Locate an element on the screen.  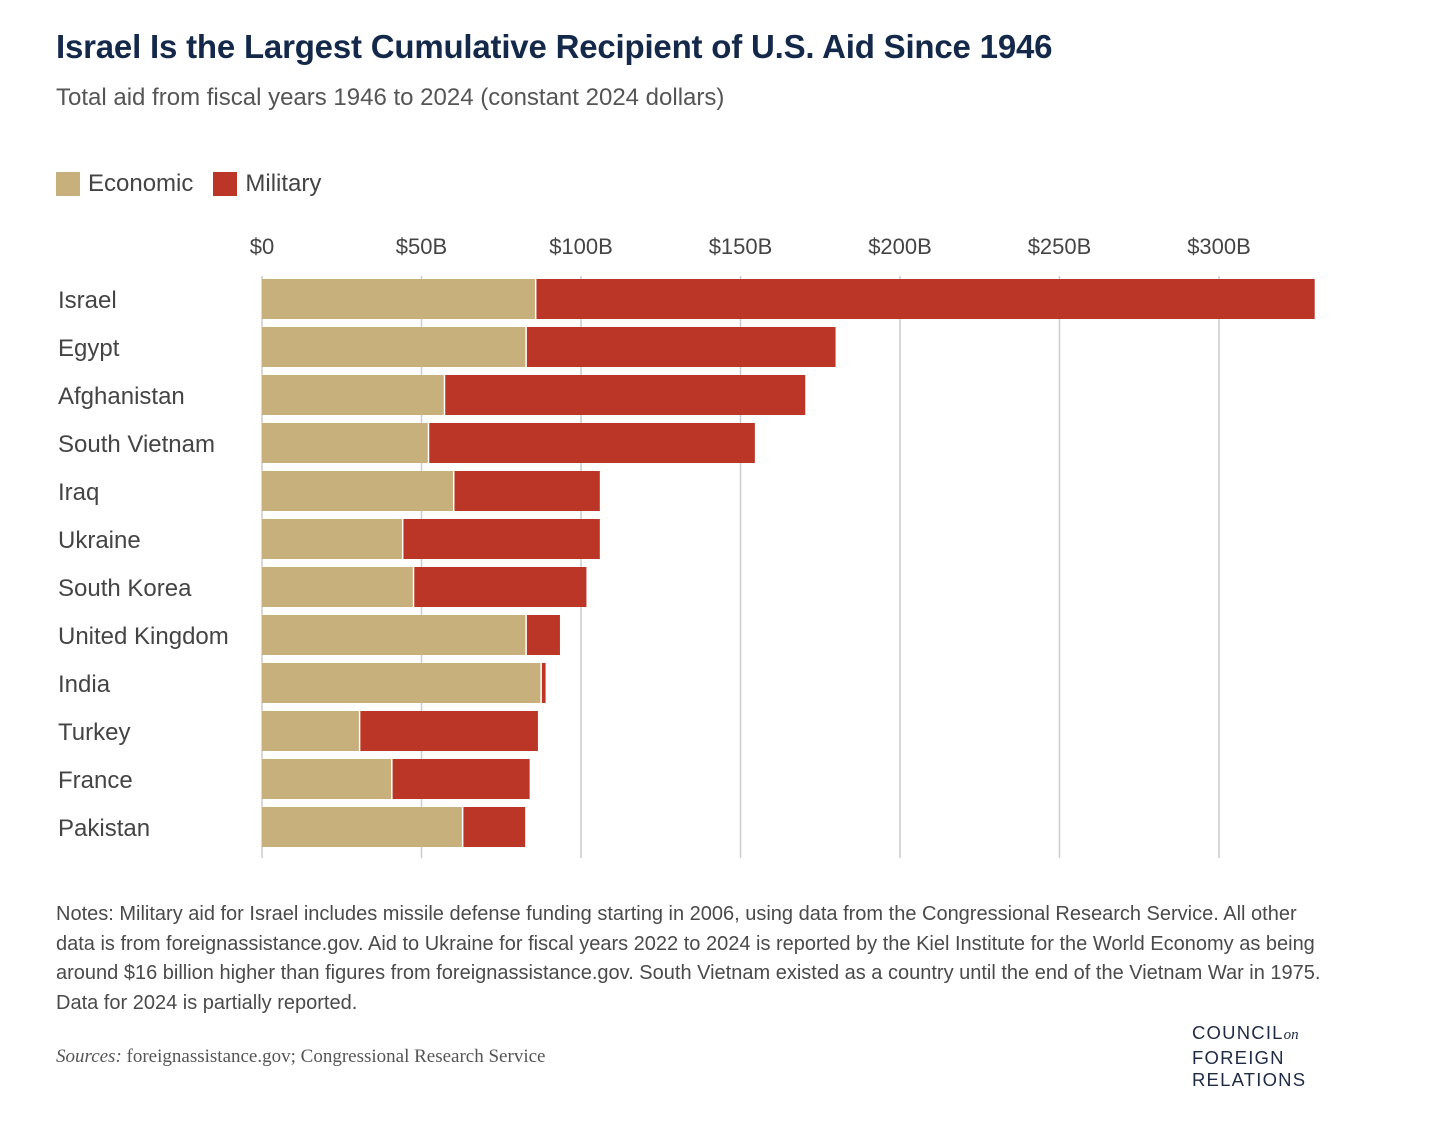
legend-label-military: Military is located at coordinates (283, 183).